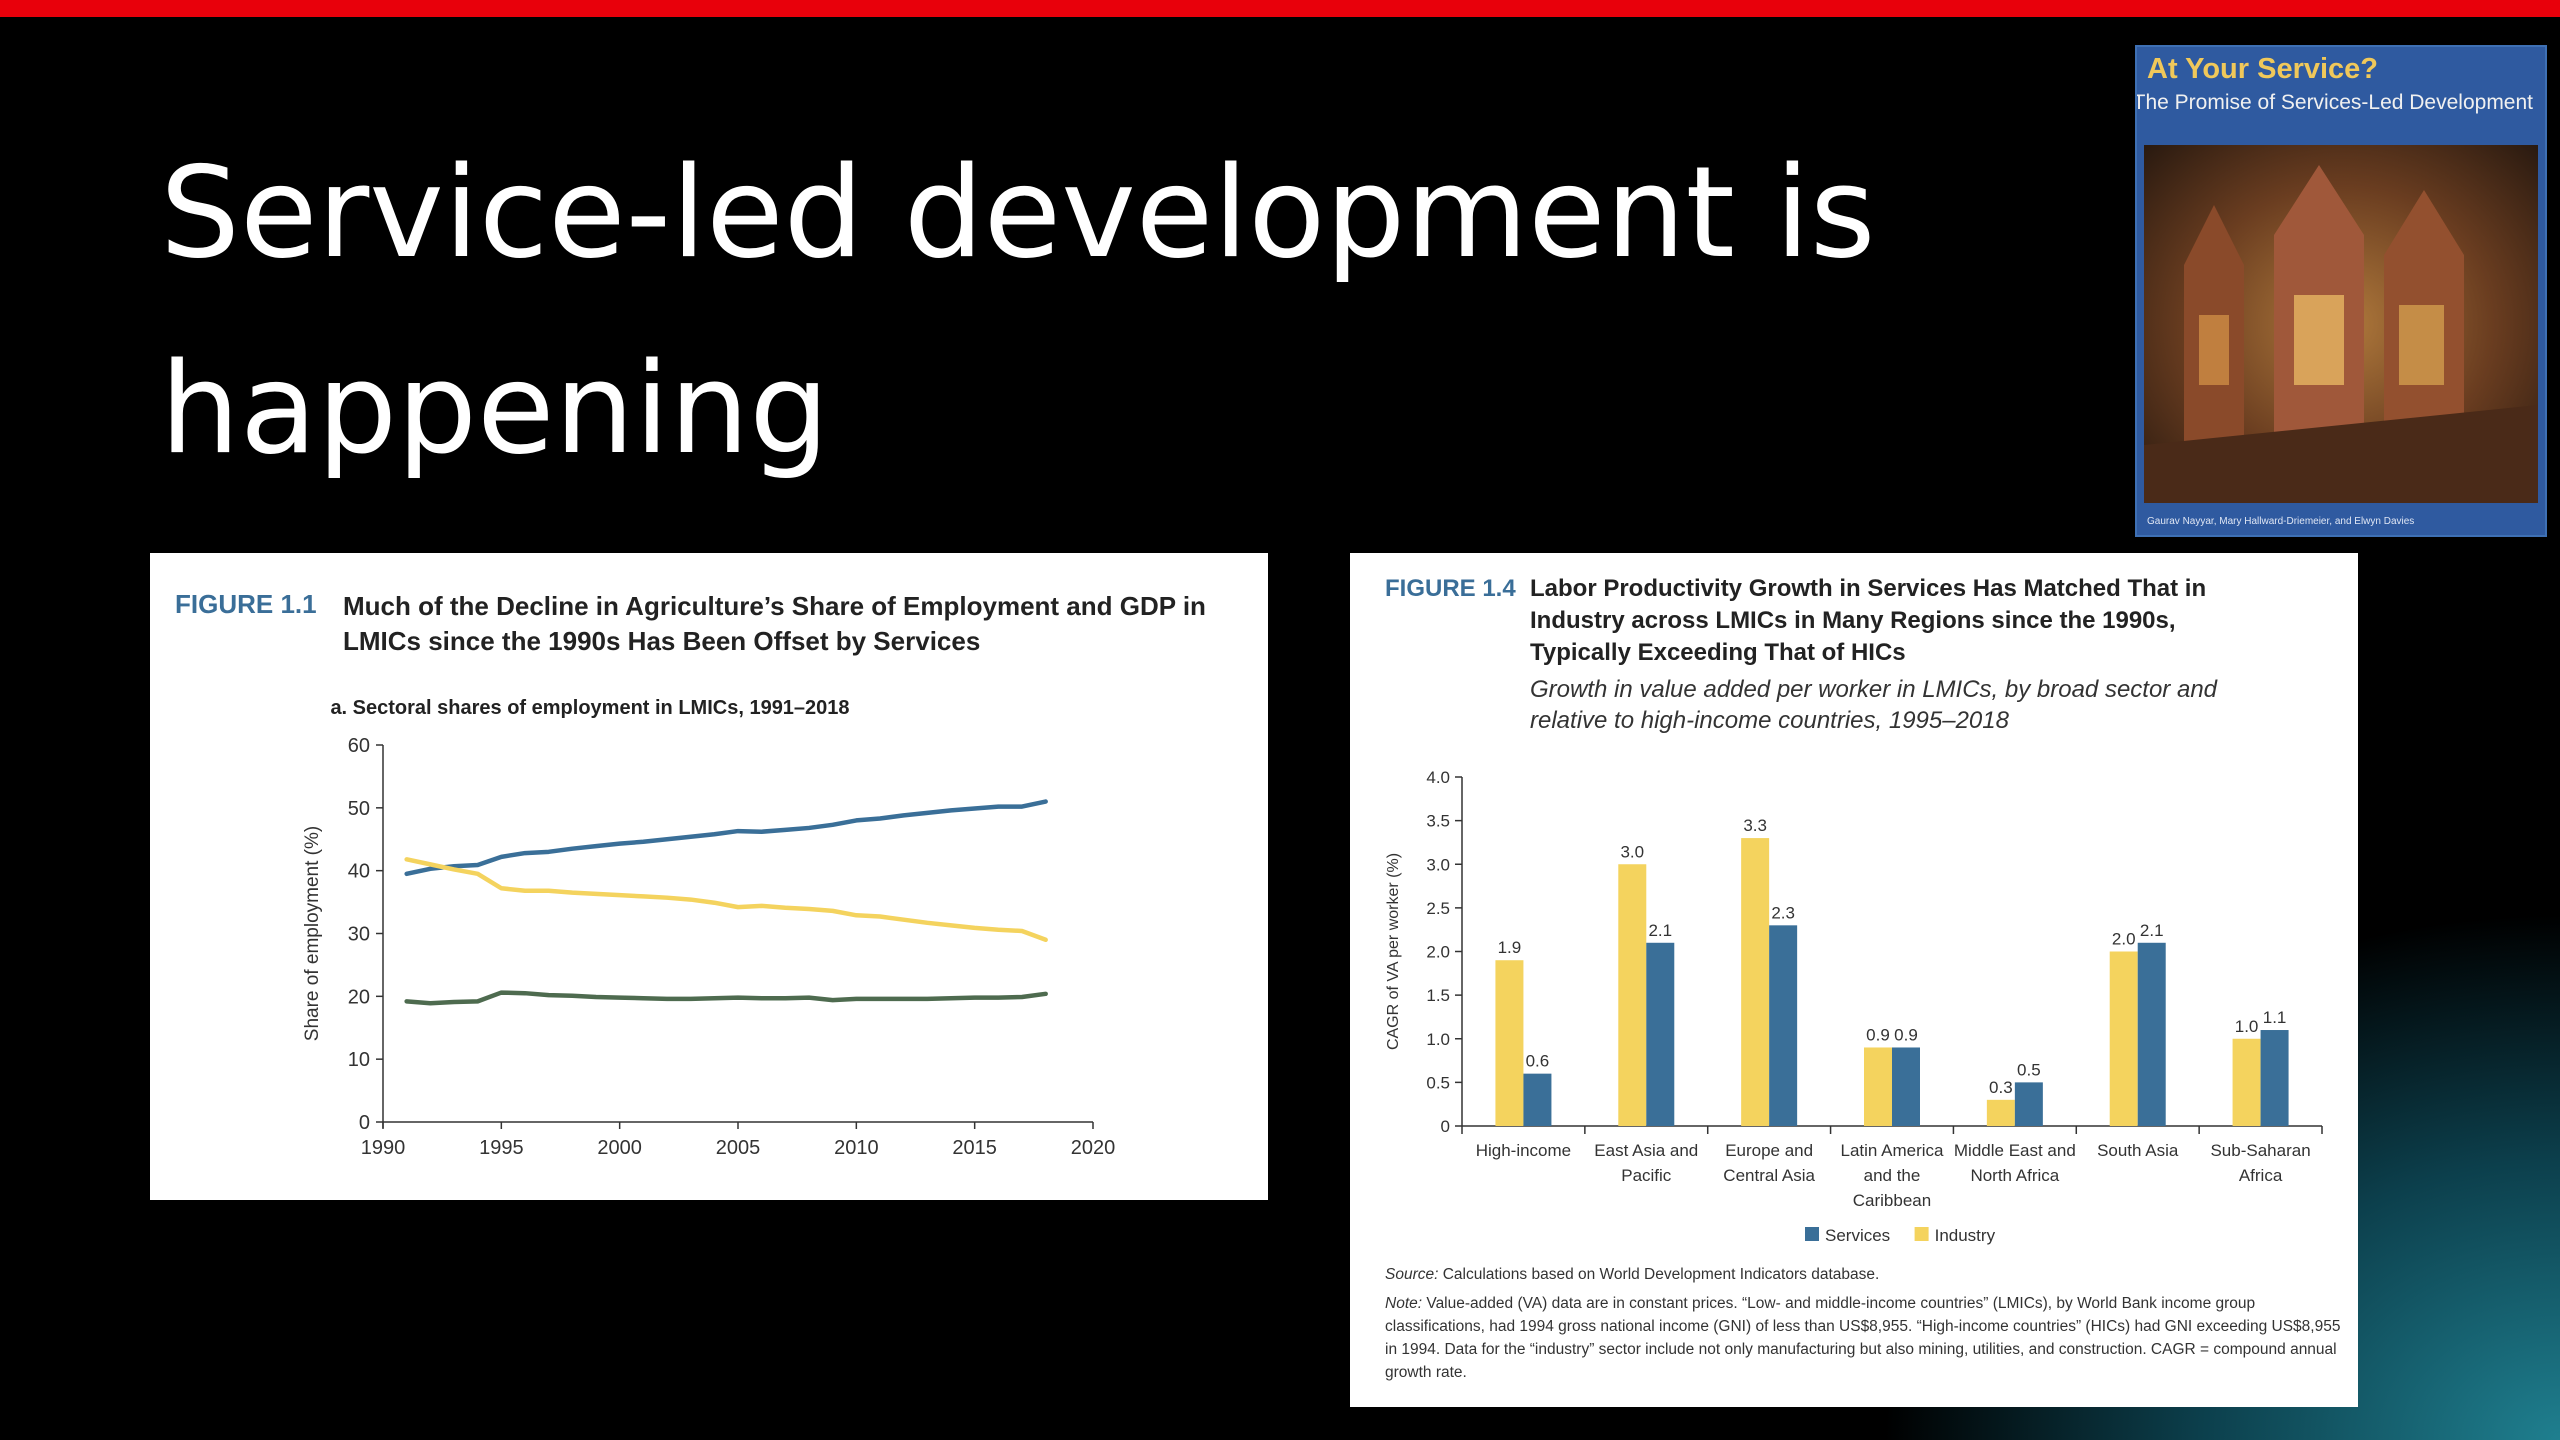  What do you see at coordinates (2261, 1175) in the screenshot?
I see `category-label: Africa` at bounding box center [2261, 1175].